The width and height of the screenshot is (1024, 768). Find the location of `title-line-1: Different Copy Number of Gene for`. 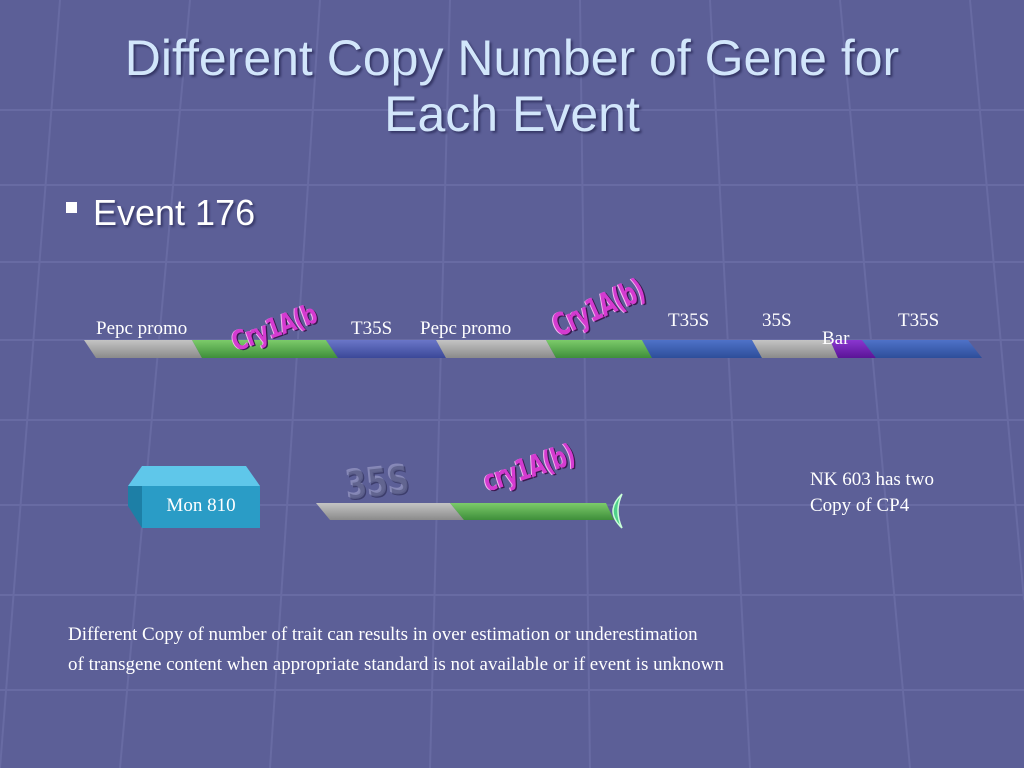

title-line-1: Different Copy Number of Gene for is located at coordinates (512, 58).